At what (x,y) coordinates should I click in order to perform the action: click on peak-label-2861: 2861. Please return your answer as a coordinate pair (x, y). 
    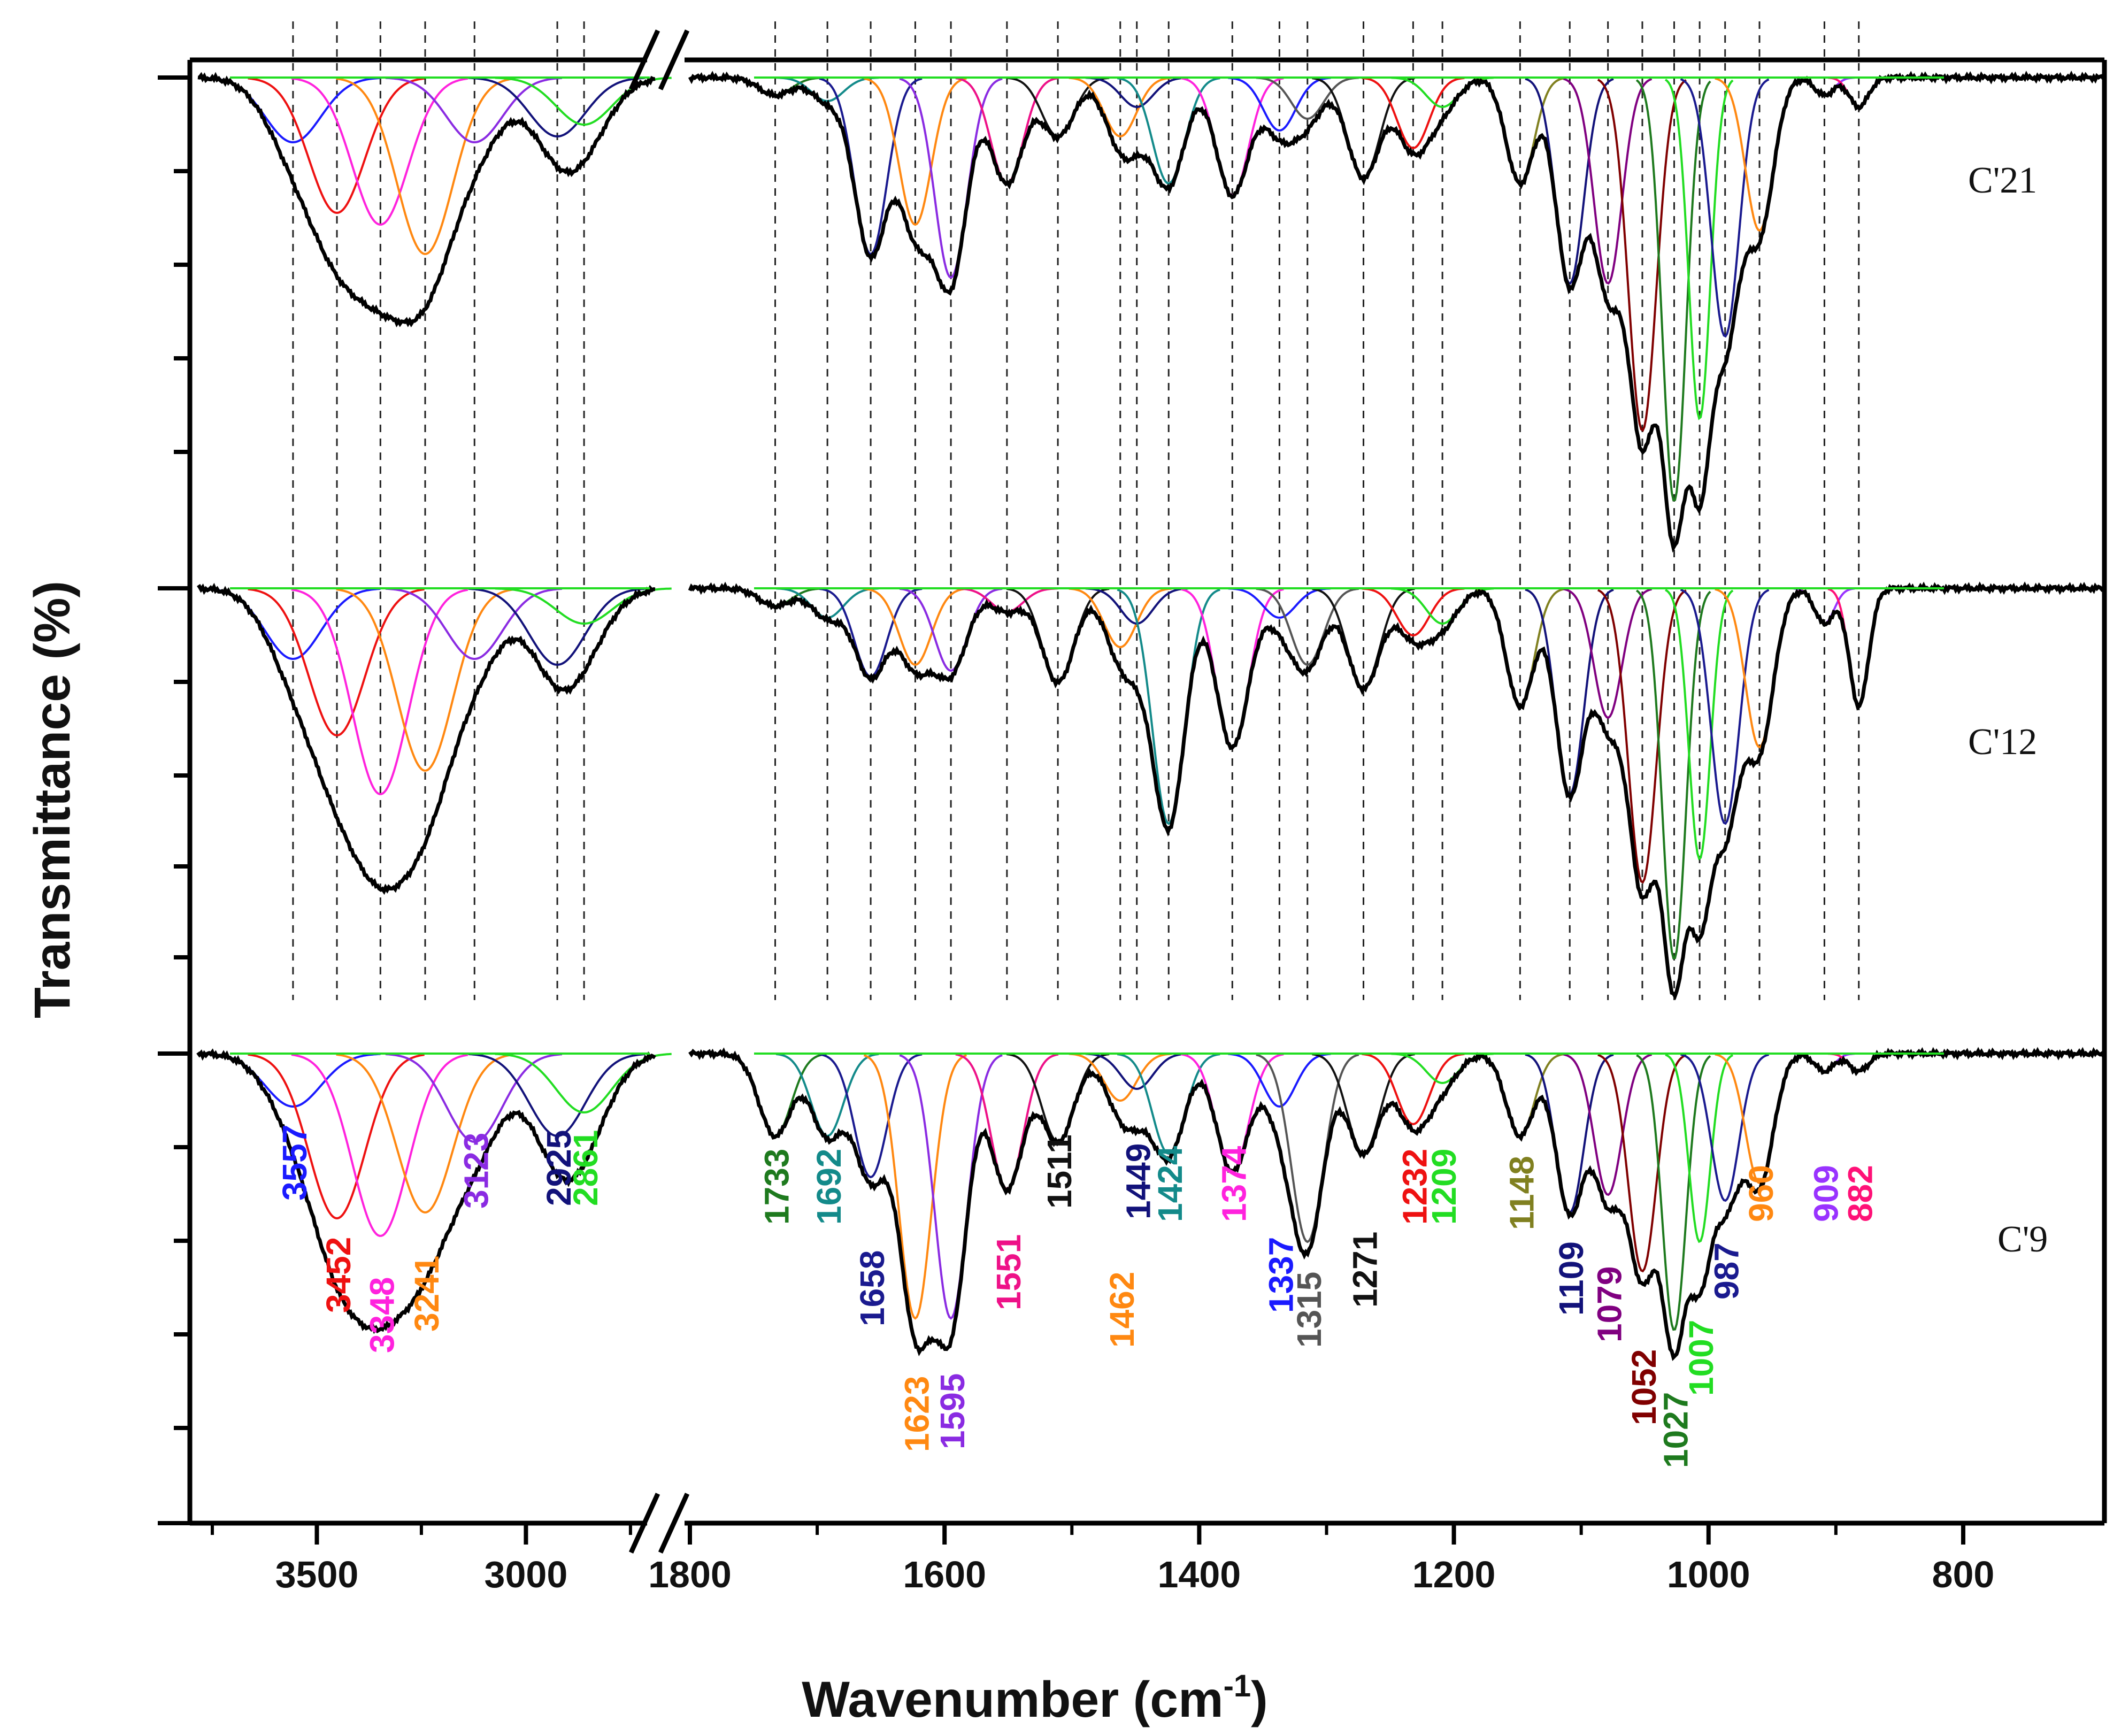
    Looking at the image, I should click on (585, 1168).